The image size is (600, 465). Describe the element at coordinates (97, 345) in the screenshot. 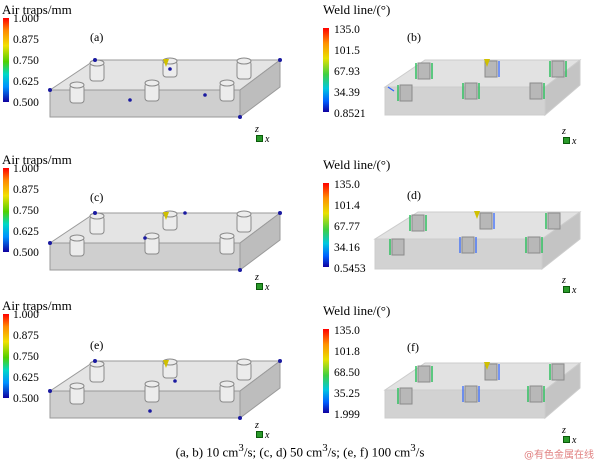

I see `panel-label: (e)` at that location.